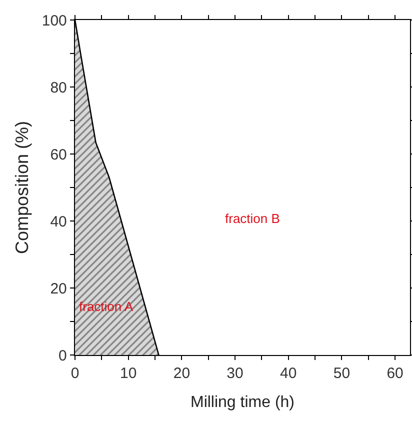 The height and width of the screenshot is (423, 412). Describe the element at coordinates (58, 155) in the screenshot. I see `y-tick-label: 60` at that location.